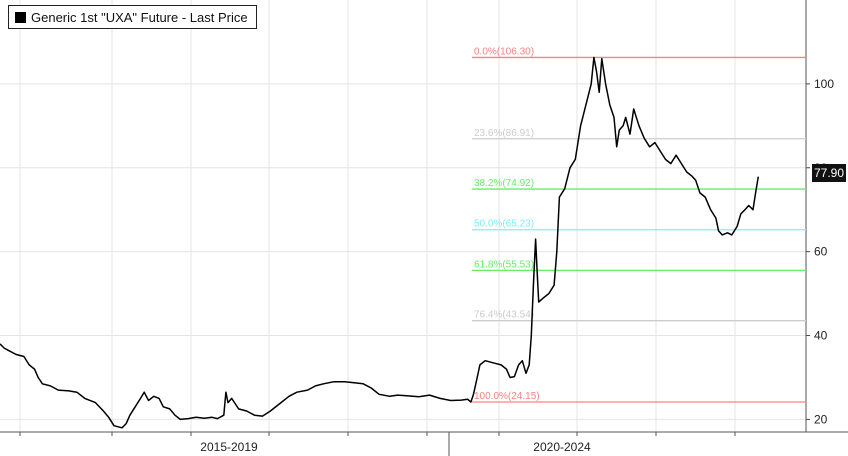 The width and height of the screenshot is (848, 456). What do you see at coordinates (504, 183) in the screenshot?
I see `fib-level-label-2: 38.2%(74.92)` at bounding box center [504, 183].